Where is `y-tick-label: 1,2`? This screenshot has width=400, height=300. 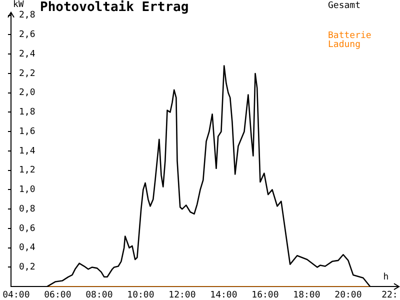
y-tick-label: 1,2 is located at coordinates (27, 171).